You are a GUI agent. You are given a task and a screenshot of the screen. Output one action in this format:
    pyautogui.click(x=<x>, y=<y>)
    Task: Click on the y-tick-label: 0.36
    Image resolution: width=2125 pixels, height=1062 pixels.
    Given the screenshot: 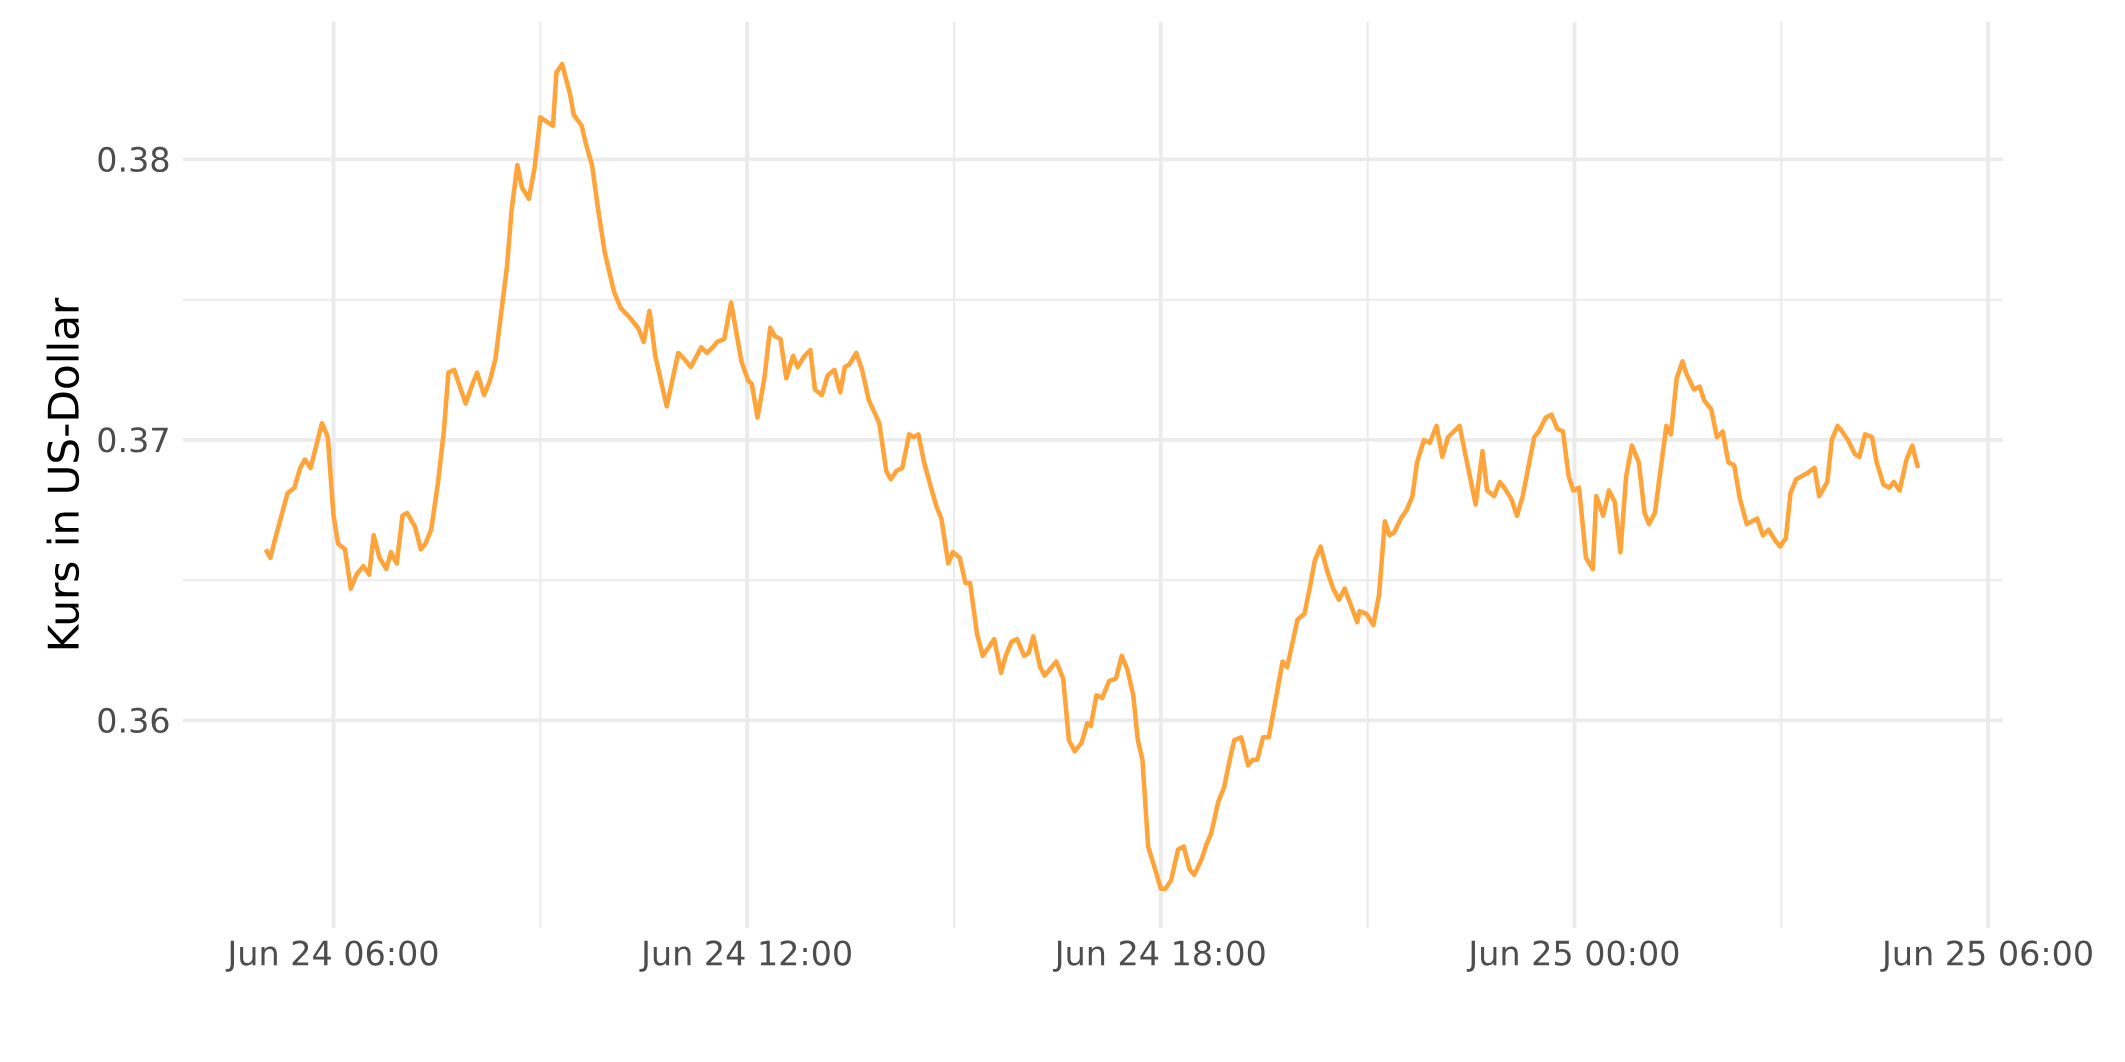 What is the action you would take?
    pyautogui.click(x=133, y=720)
    